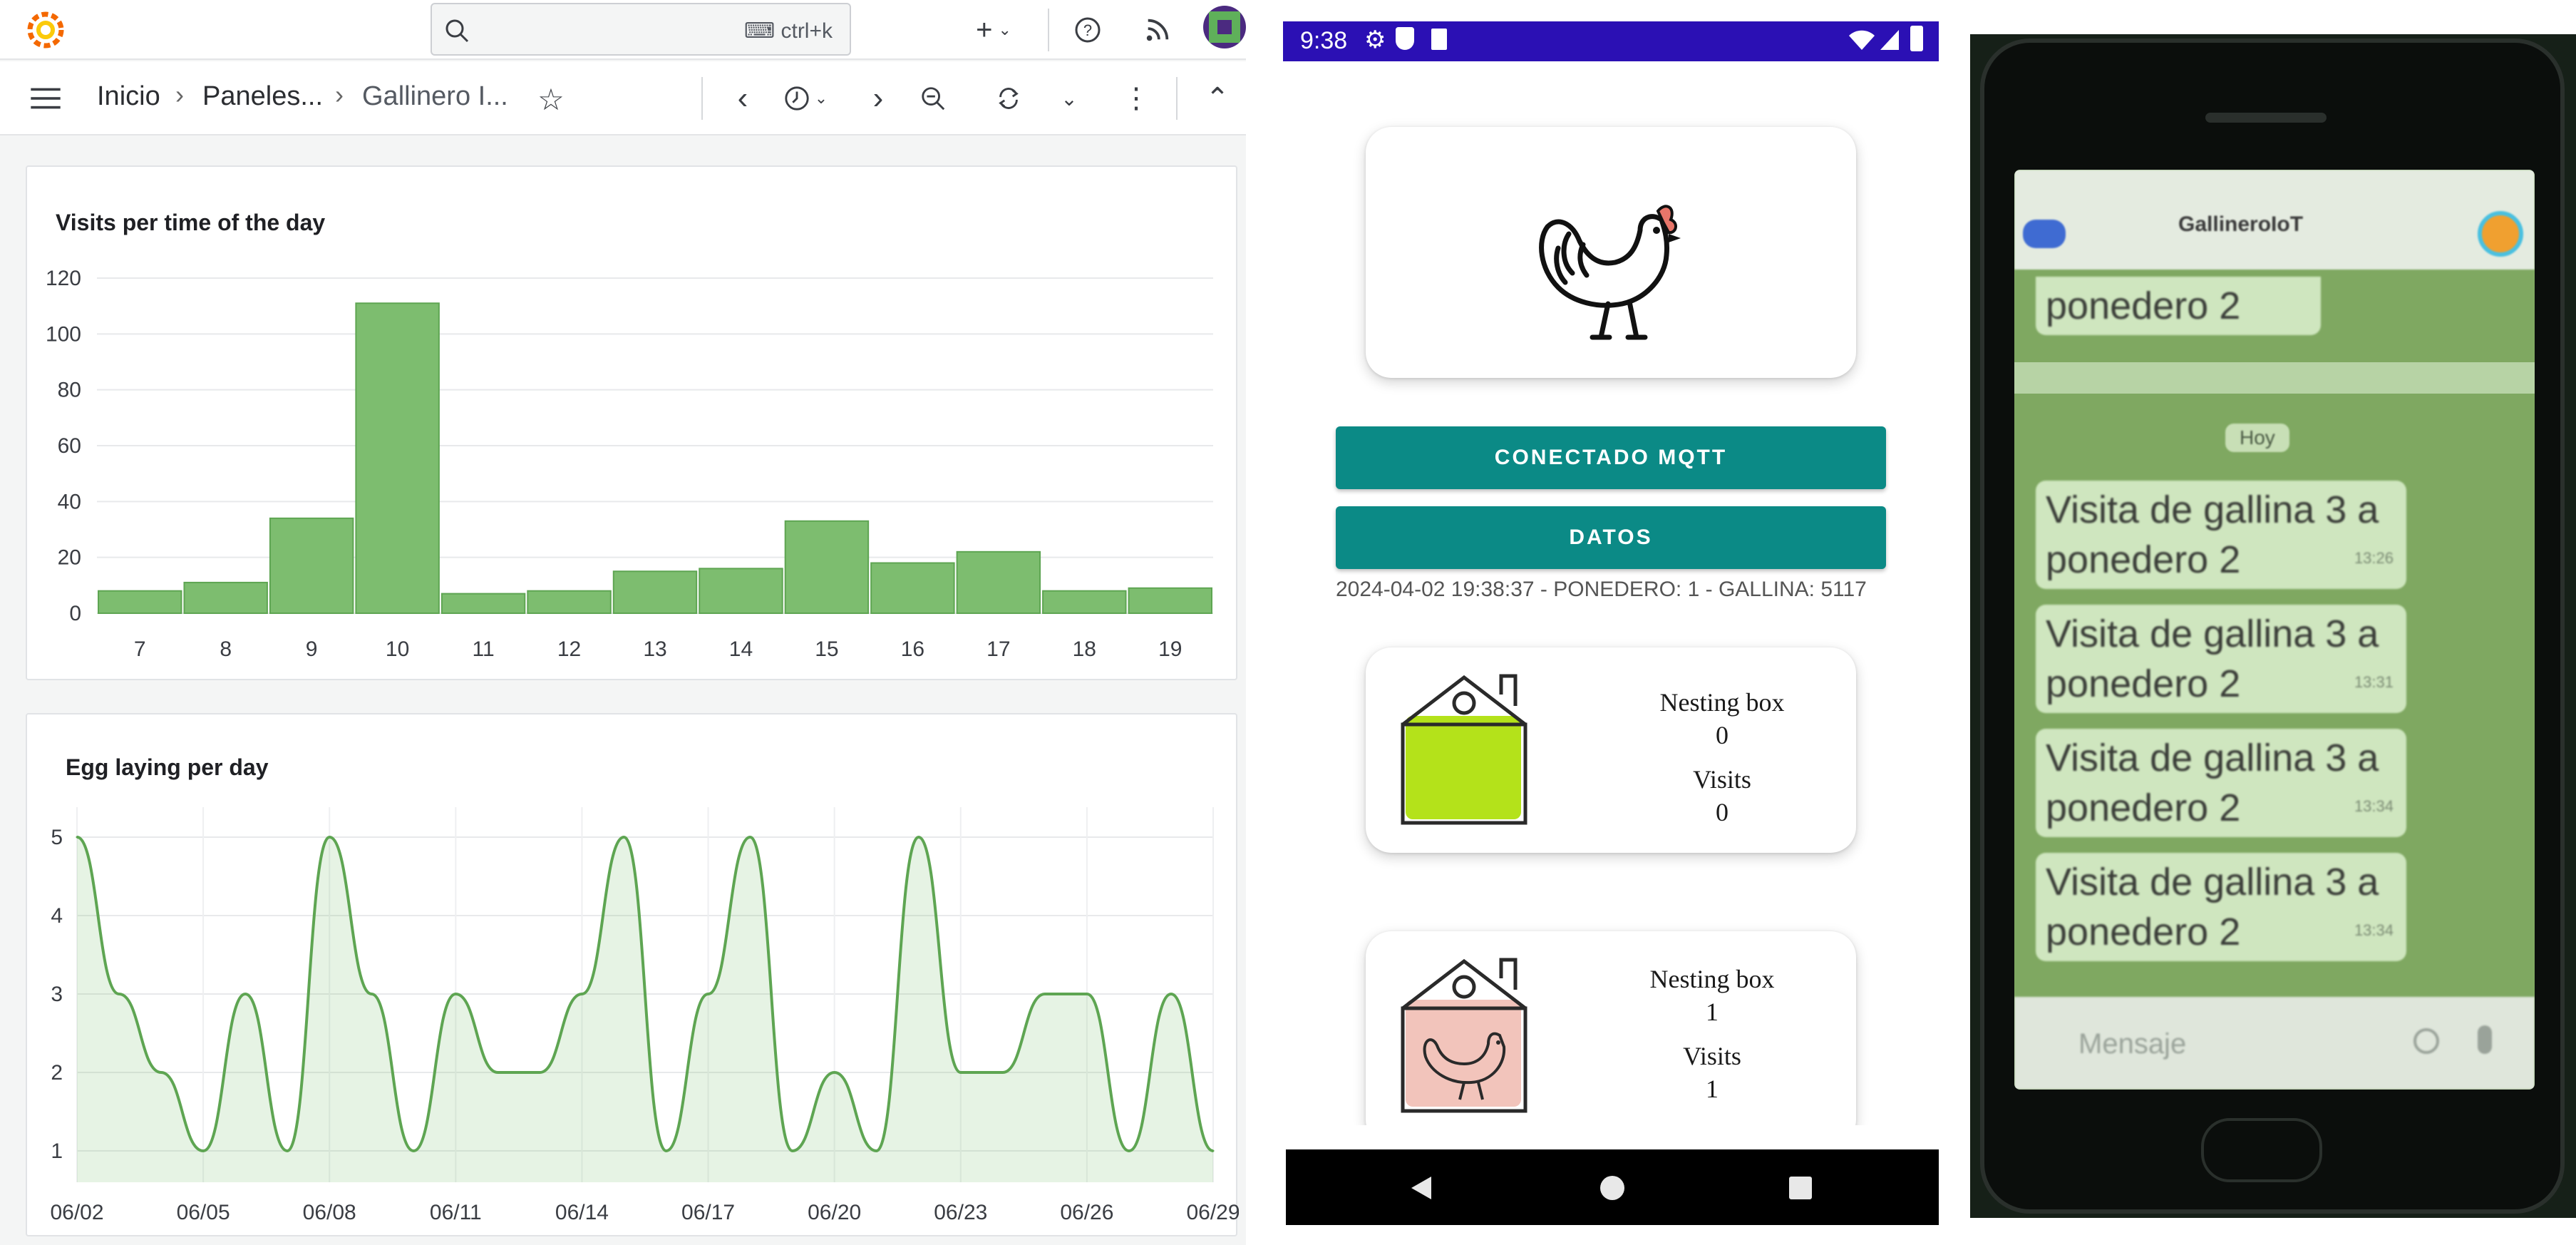 The image size is (2576, 1245). What do you see at coordinates (397, 649) in the screenshot?
I see `x-tick-label: 10` at bounding box center [397, 649].